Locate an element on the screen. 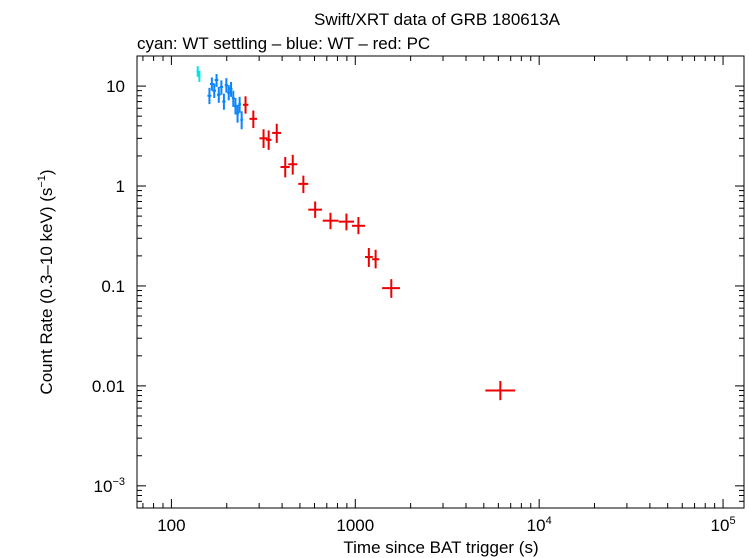 The image size is (749, 558). y-axis-label-main: Count Rate (0.3–10 keV) (s is located at coordinates (46, 291).